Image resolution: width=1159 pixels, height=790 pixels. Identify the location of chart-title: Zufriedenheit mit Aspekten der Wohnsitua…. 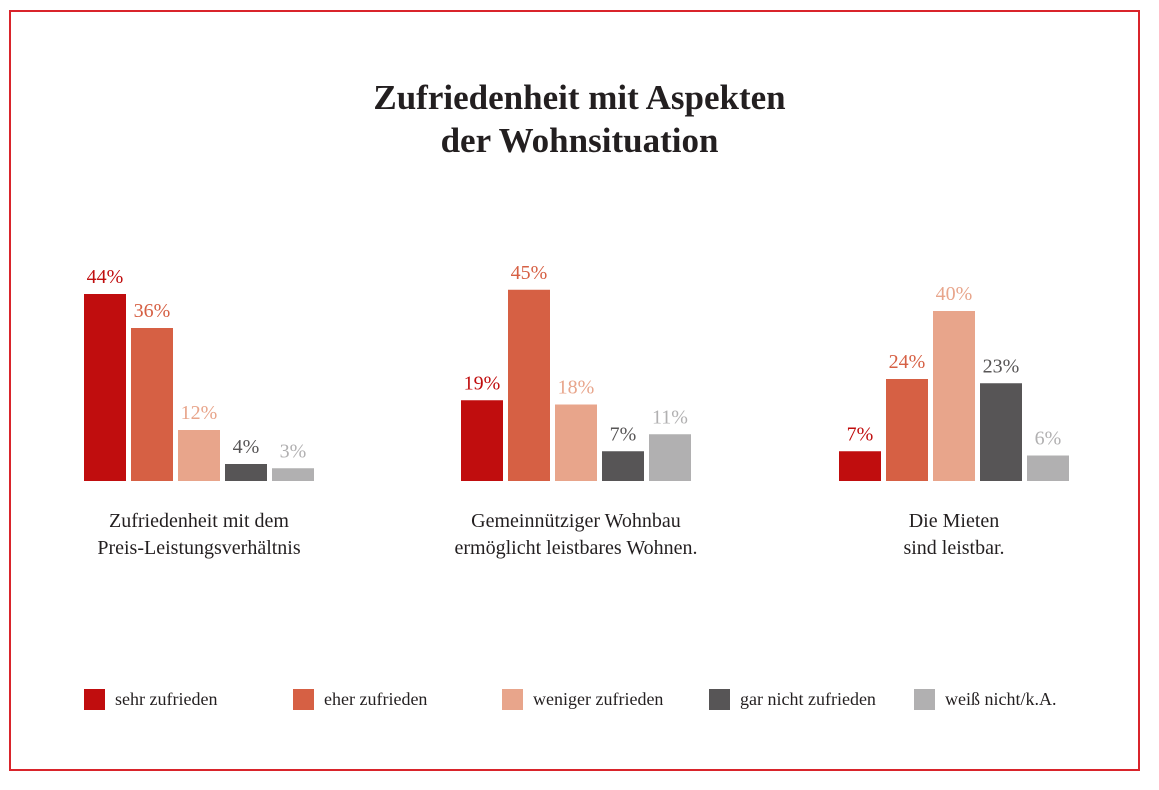
(579, 119).